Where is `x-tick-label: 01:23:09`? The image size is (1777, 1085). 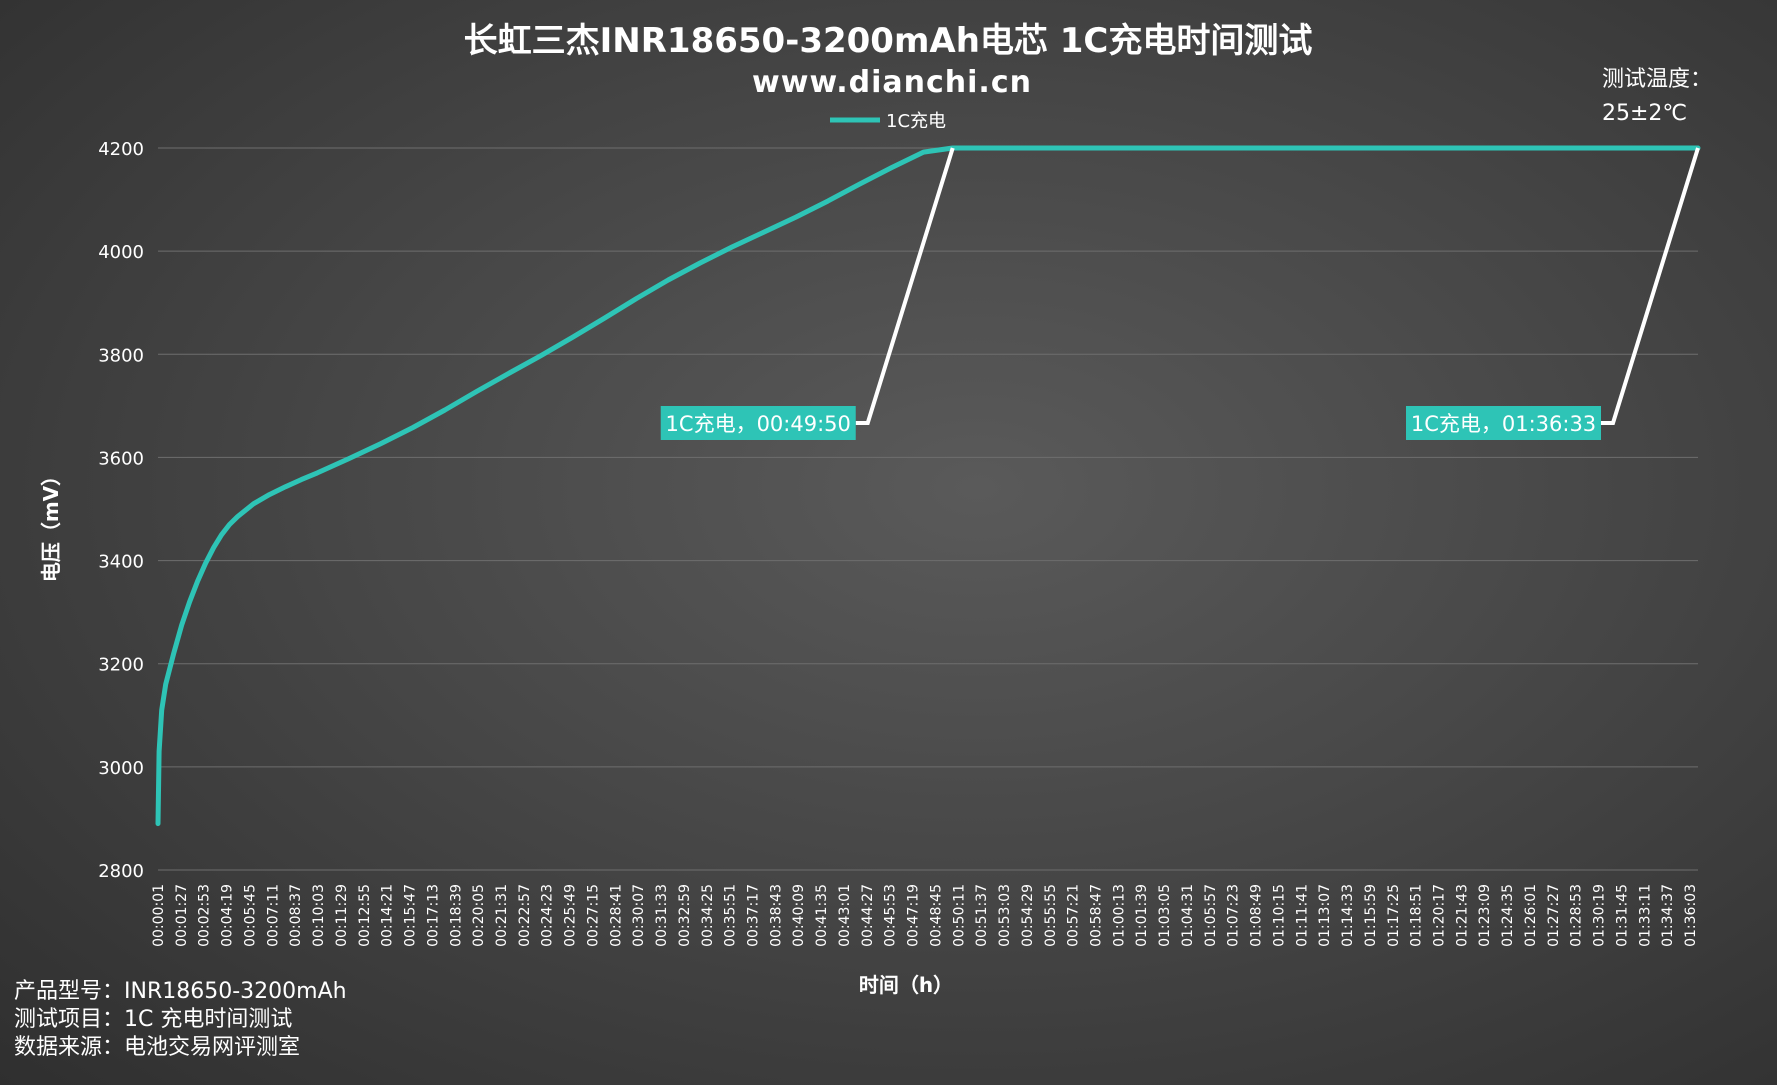
x-tick-label: 01:23:09 is located at coordinates (1485, 915).